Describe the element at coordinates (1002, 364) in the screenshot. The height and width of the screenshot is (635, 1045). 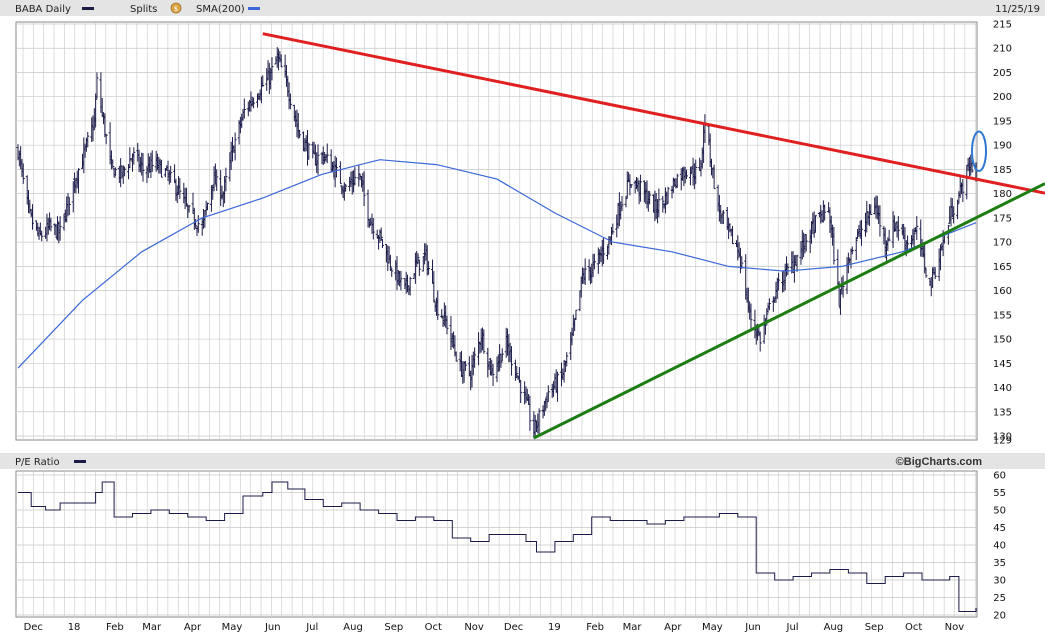
I see `price-y-tick: 145` at that location.